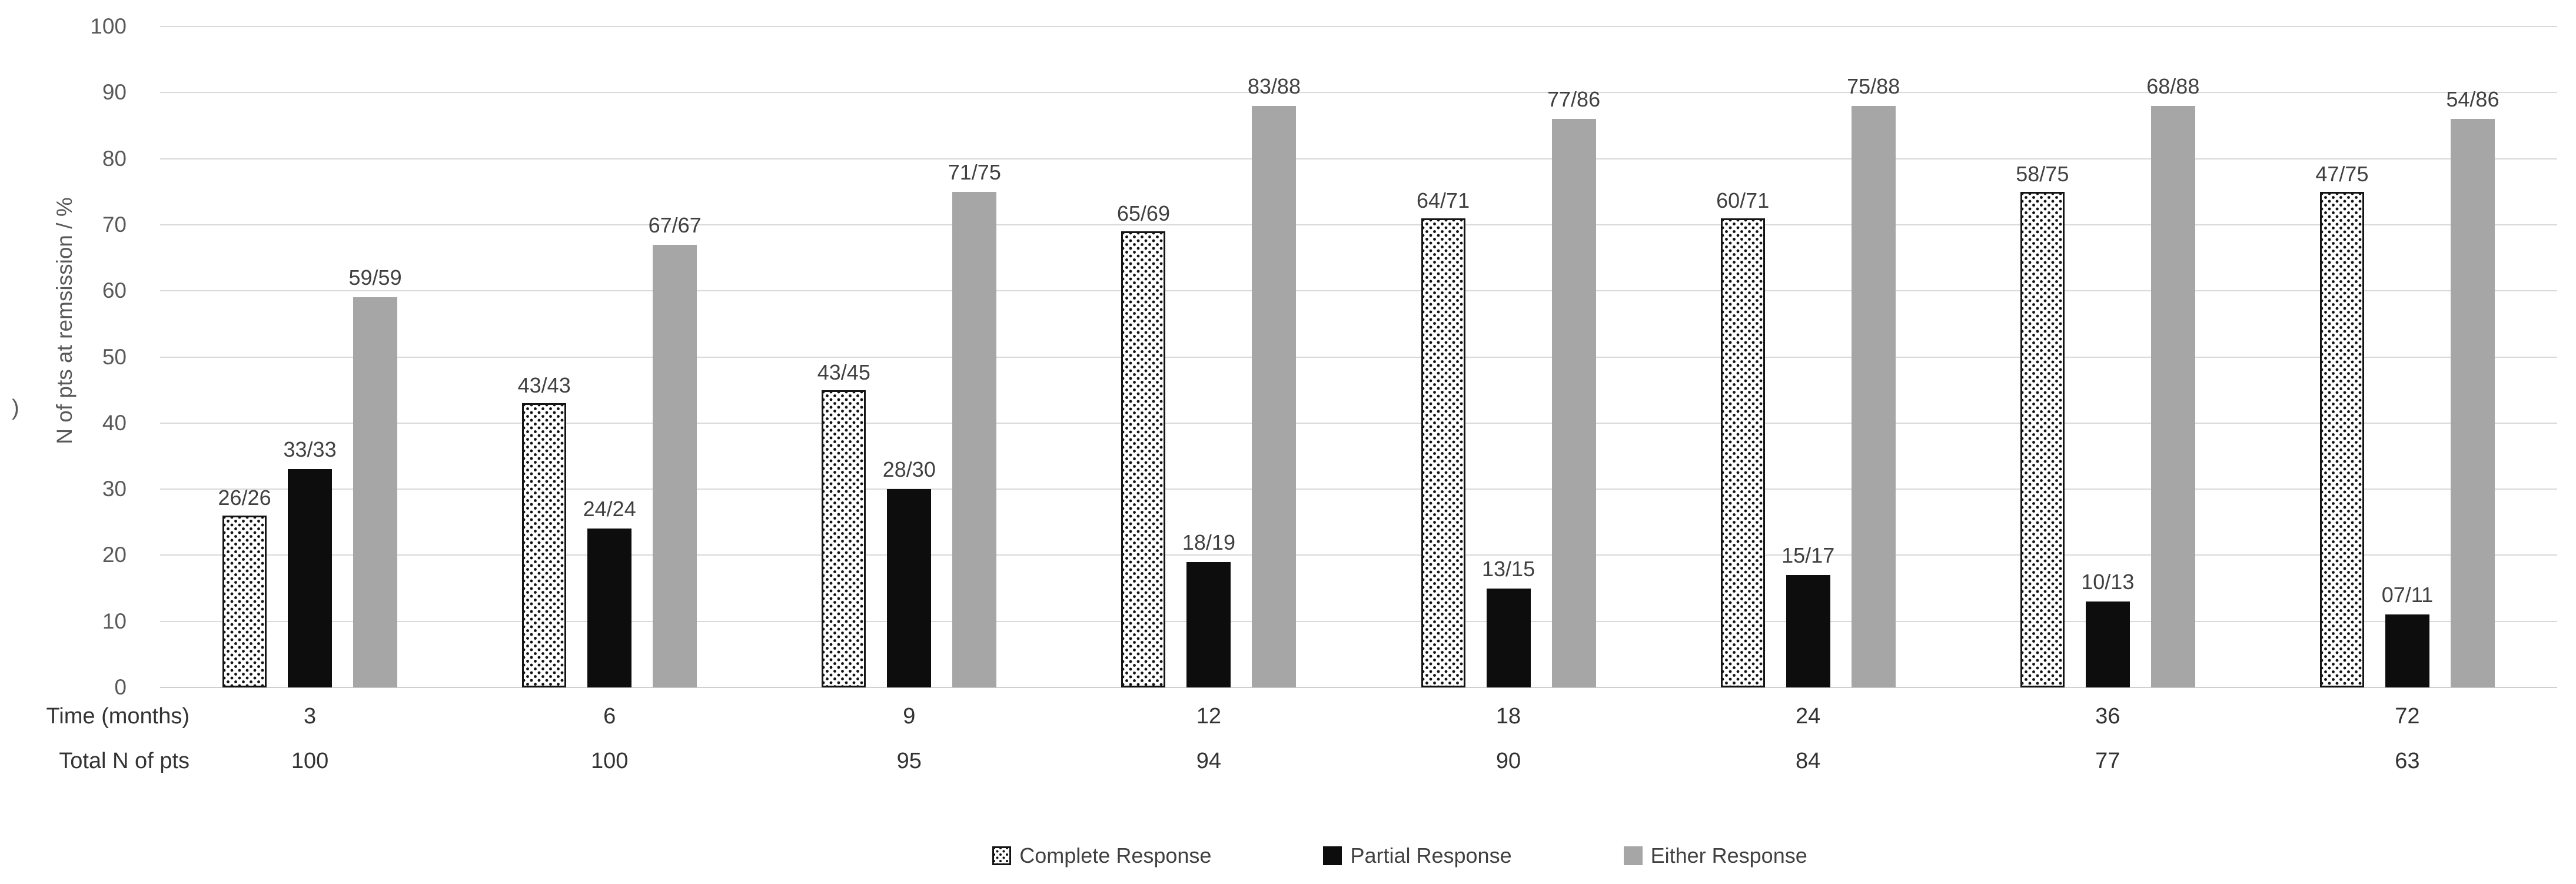  I want to click on bar-value-label: 59/59, so click(375, 277).